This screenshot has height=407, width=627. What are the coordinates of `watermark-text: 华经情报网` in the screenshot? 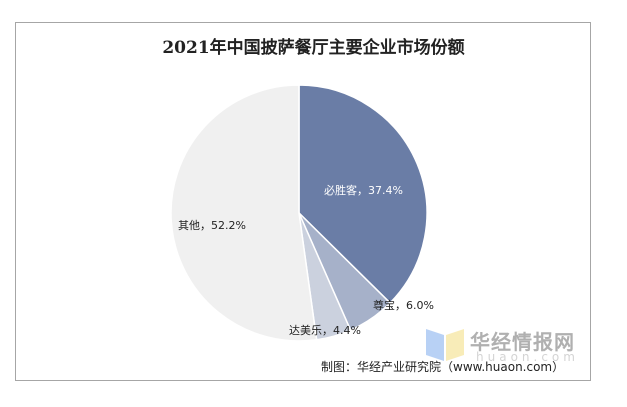 It's located at (522, 342).